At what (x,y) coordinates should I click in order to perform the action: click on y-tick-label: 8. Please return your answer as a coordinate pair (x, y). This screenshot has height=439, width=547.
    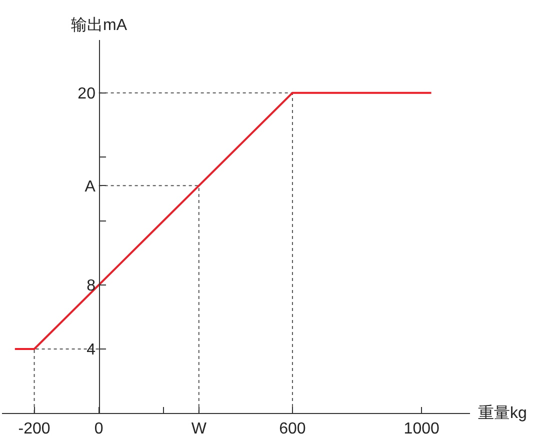
    Looking at the image, I should click on (91, 286).